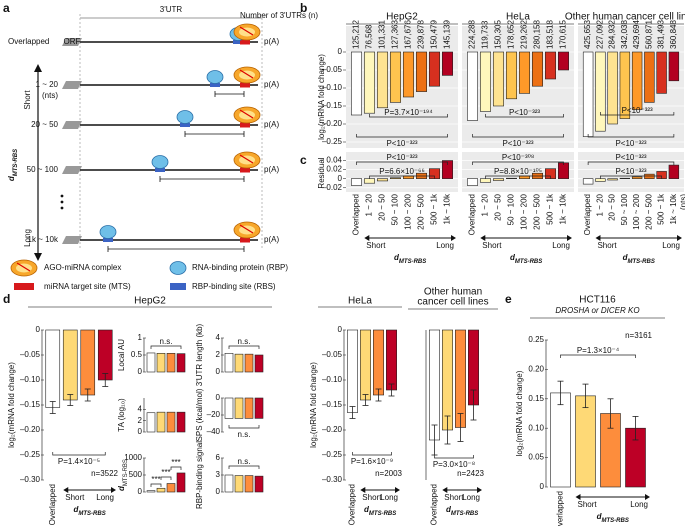 This screenshot has width=685, height=526. Describe the element at coordinates (612, 34) in the screenshot. I see `n-label: 284,932` at that location.